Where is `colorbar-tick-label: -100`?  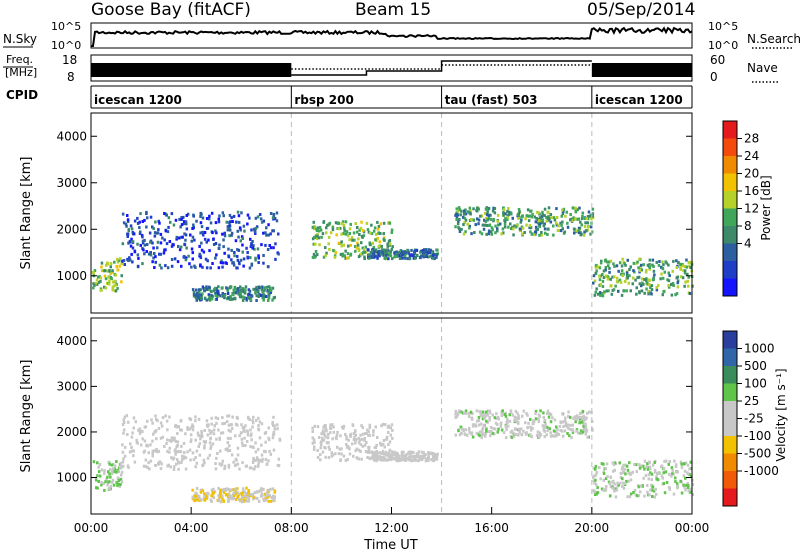 colorbar-tick-label: -100 is located at coordinates (757, 436).